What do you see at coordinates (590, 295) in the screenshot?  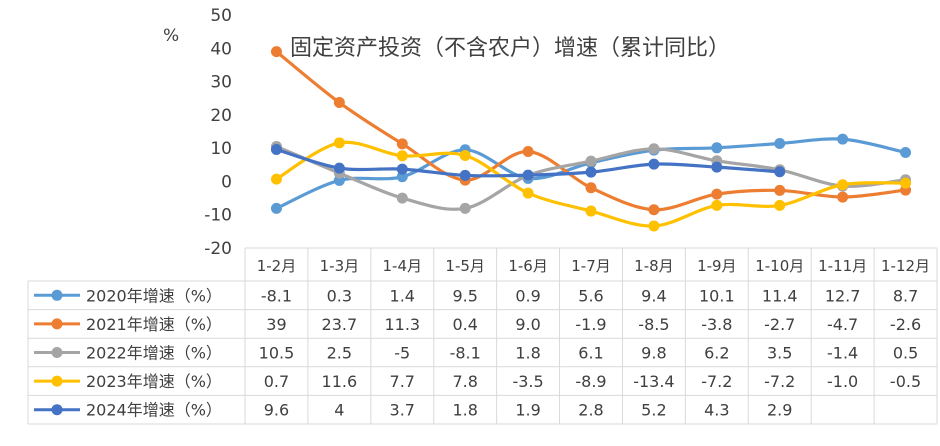 I see `table-cell-value: 5.6` at bounding box center [590, 295].